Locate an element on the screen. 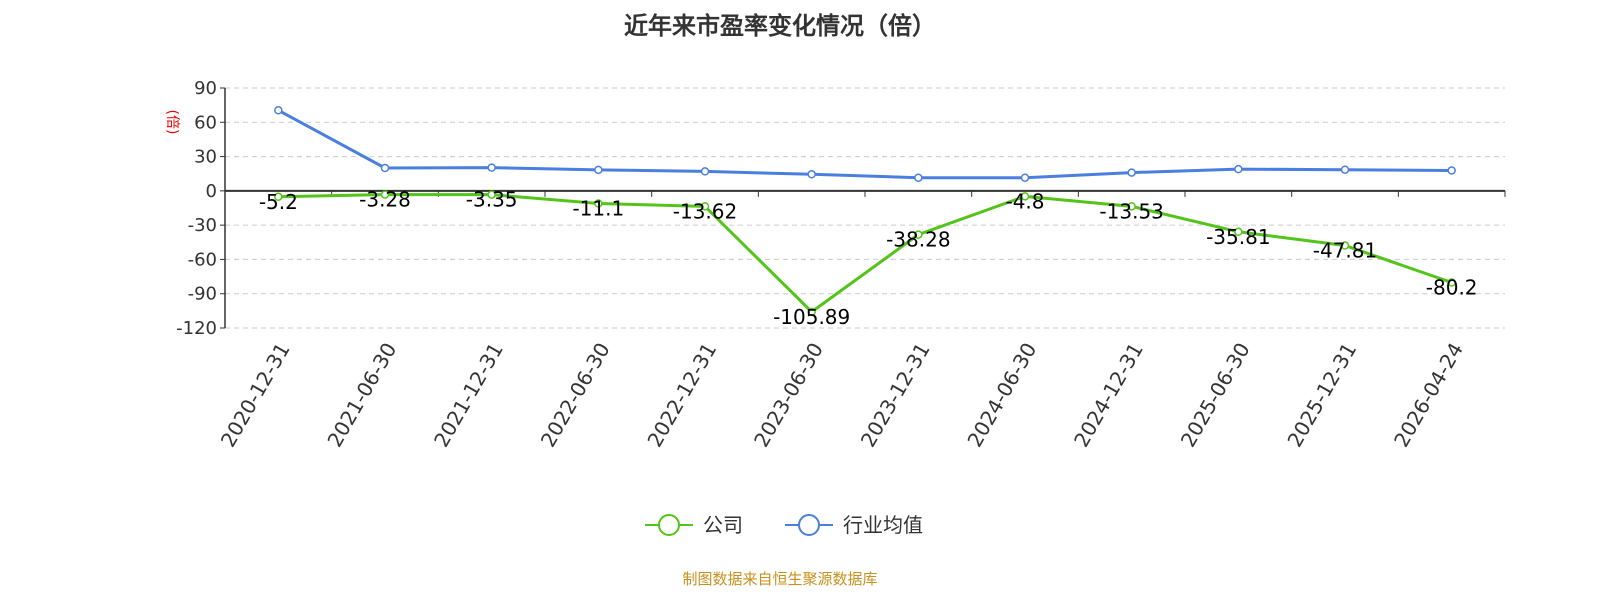  x-tick-label: 2026-04-24 is located at coordinates (1428, 395).